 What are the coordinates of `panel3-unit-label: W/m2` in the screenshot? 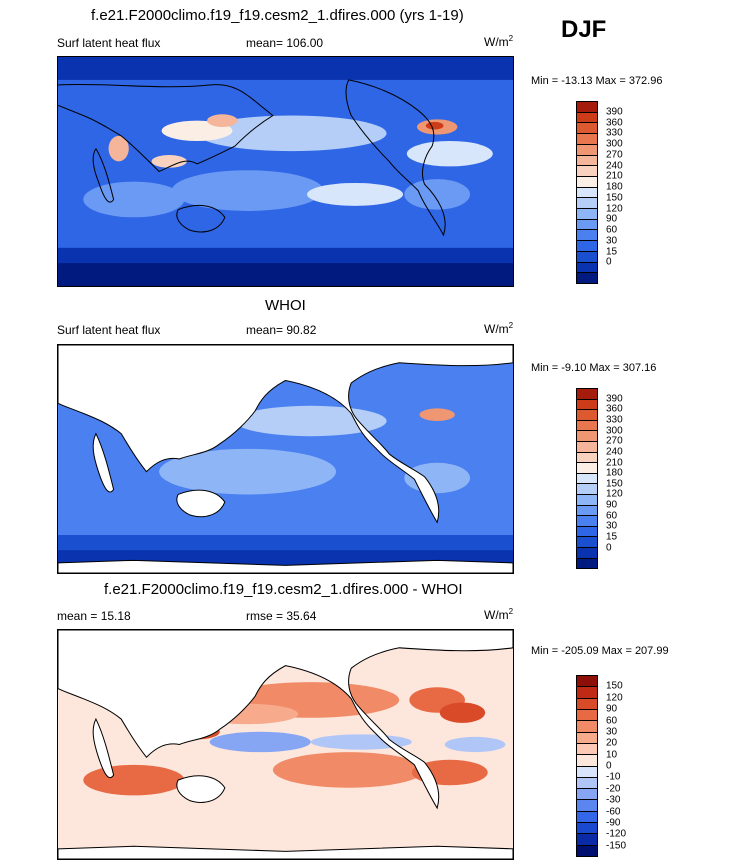 It's located at (499, 615).